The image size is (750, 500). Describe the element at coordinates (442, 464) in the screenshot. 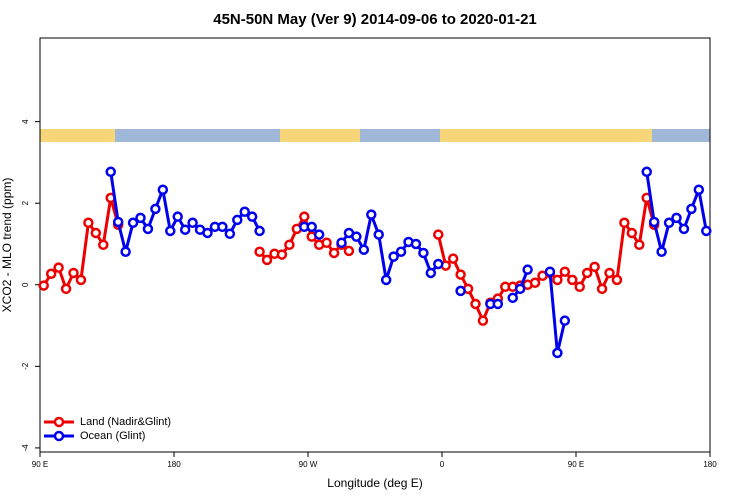

I see `x-tick-label: 0` at that location.